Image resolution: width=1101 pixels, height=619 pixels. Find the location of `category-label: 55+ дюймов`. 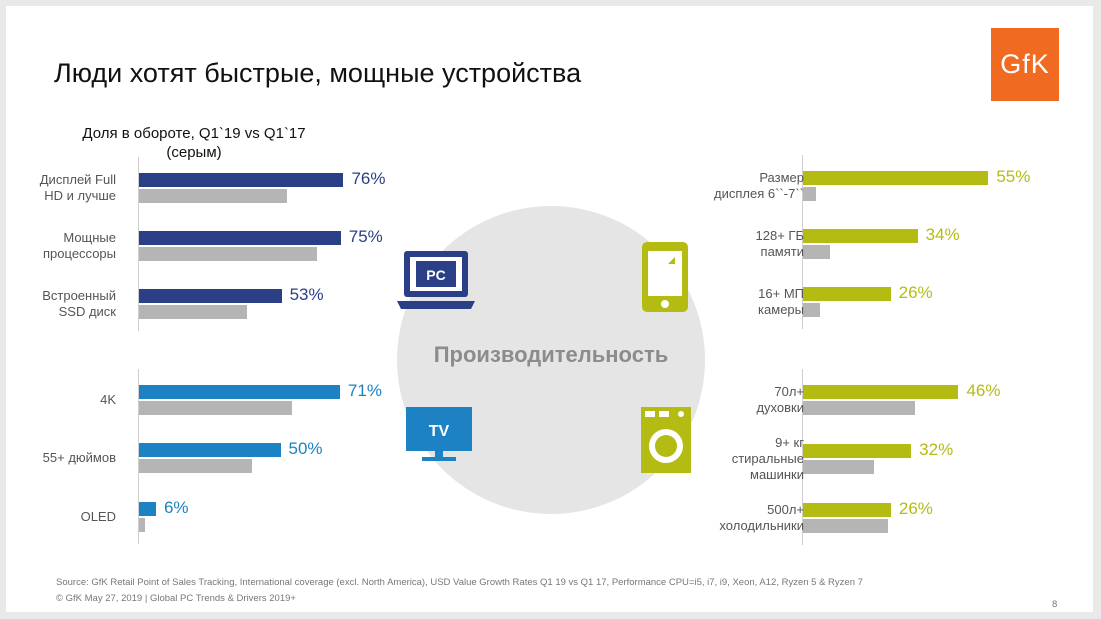

category-label: 55+ дюймов is located at coordinates (79, 457).